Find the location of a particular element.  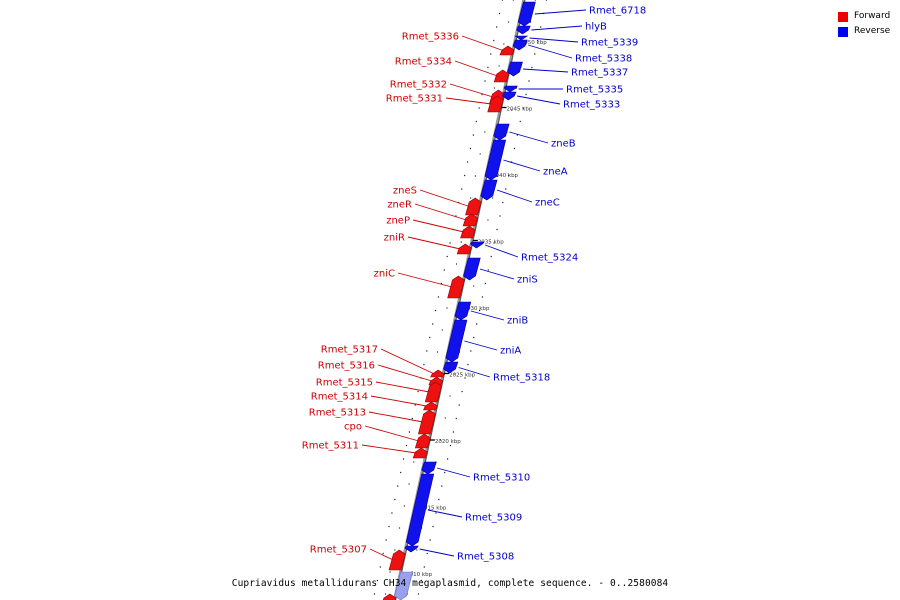

gene-znib-leader is located at coordinates (487, 315).